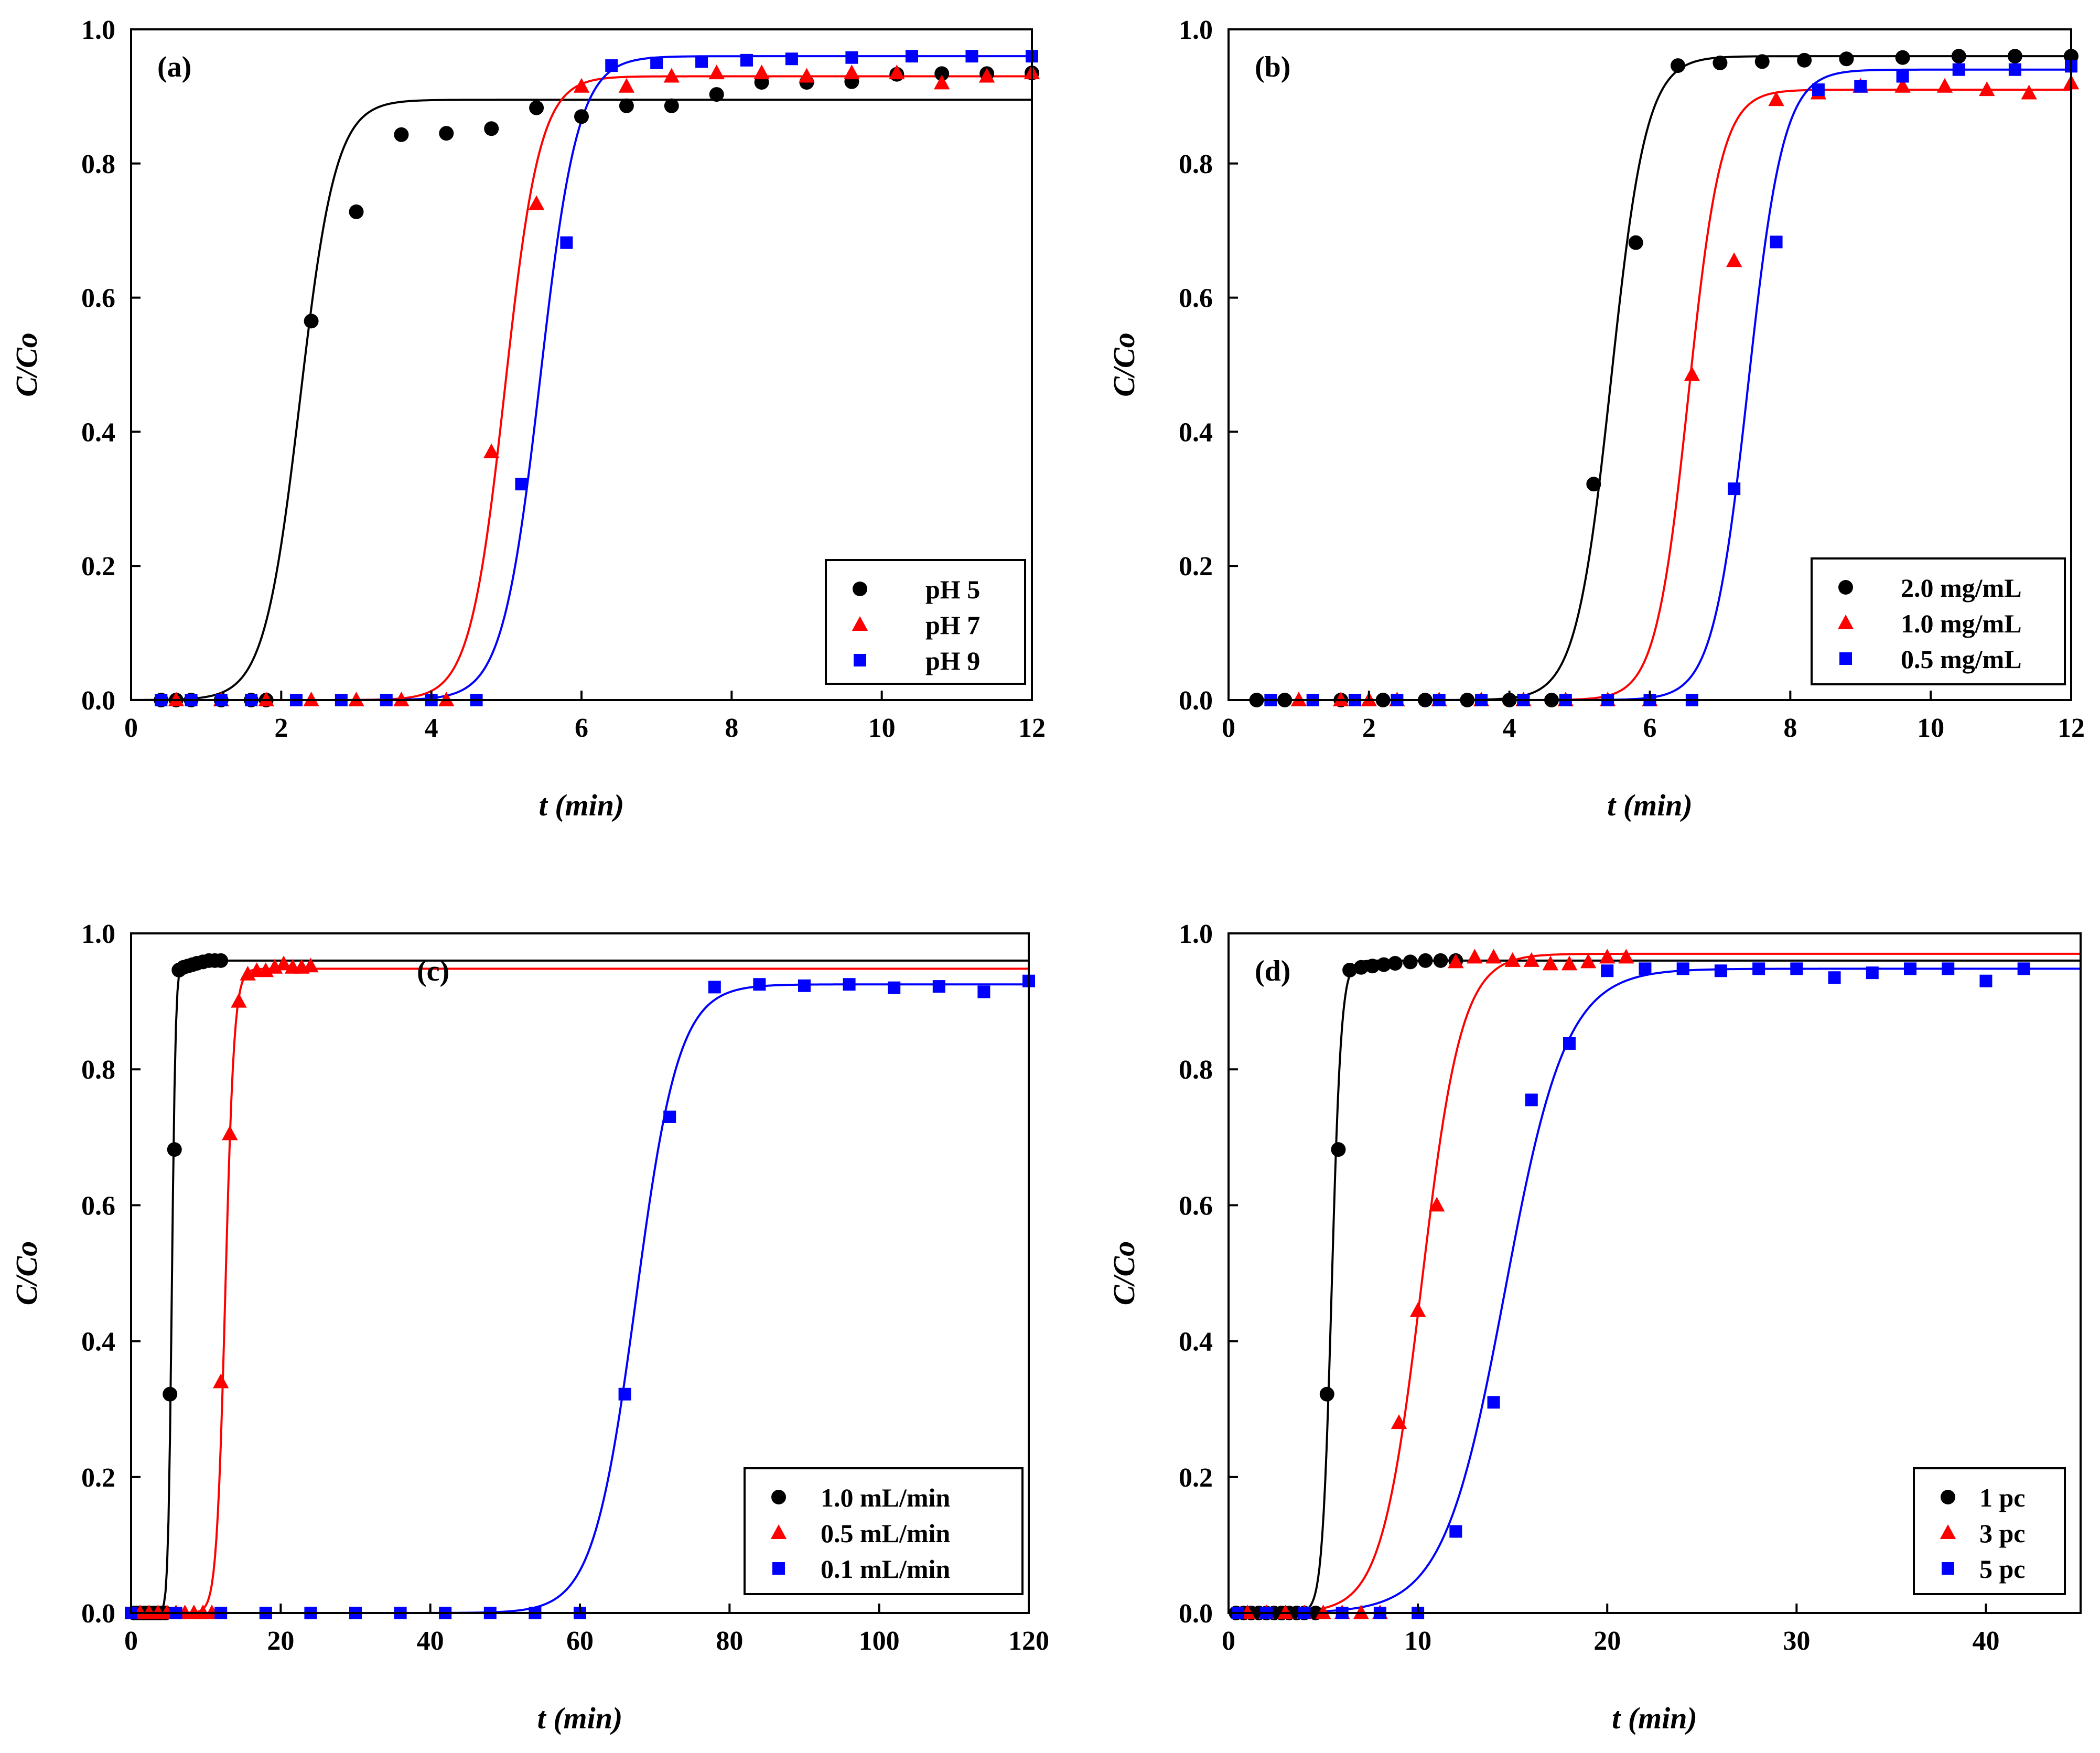  I want to click on panel-label: (b), so click(1272, 67).